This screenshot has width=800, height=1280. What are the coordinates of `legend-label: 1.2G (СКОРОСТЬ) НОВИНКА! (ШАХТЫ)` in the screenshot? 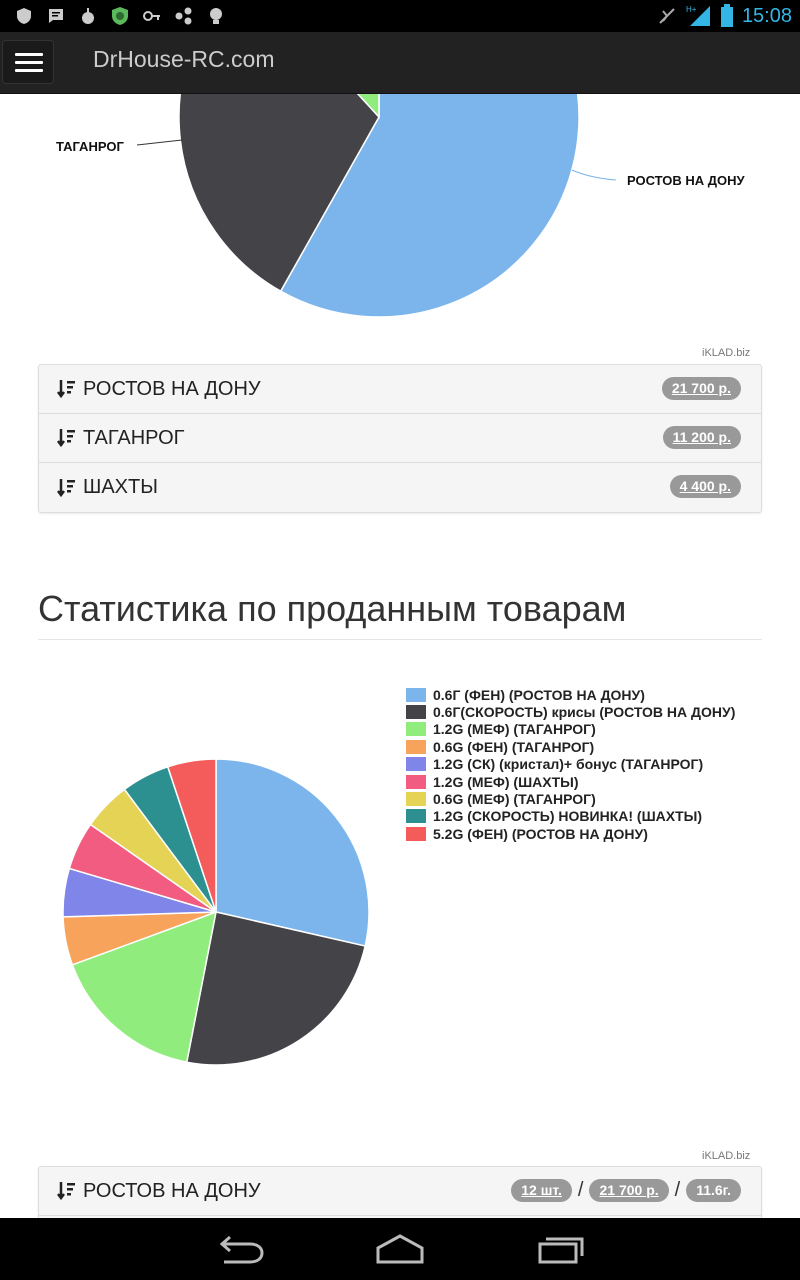 It's located at (568, 816).